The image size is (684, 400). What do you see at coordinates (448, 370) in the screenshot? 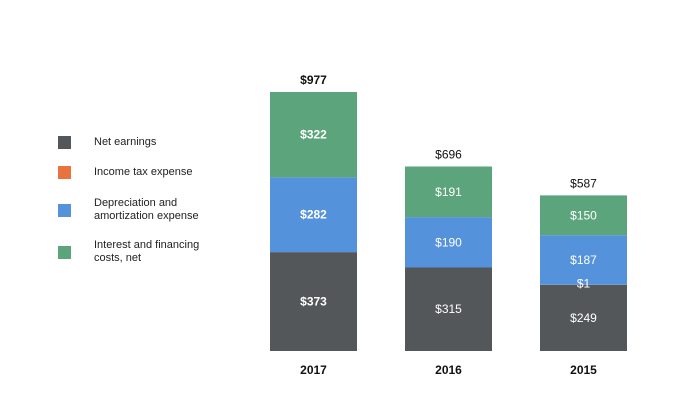
I see `category-label: 2016` at bounding box center [448, 370].